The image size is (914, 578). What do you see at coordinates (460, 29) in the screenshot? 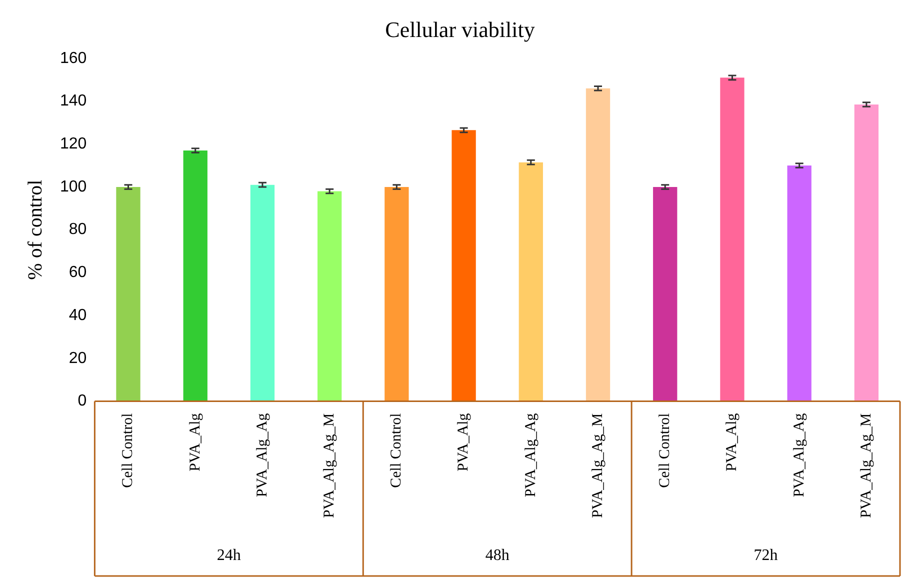
I see `chart-title: Cellular viability` at bounding box center [460, 29].